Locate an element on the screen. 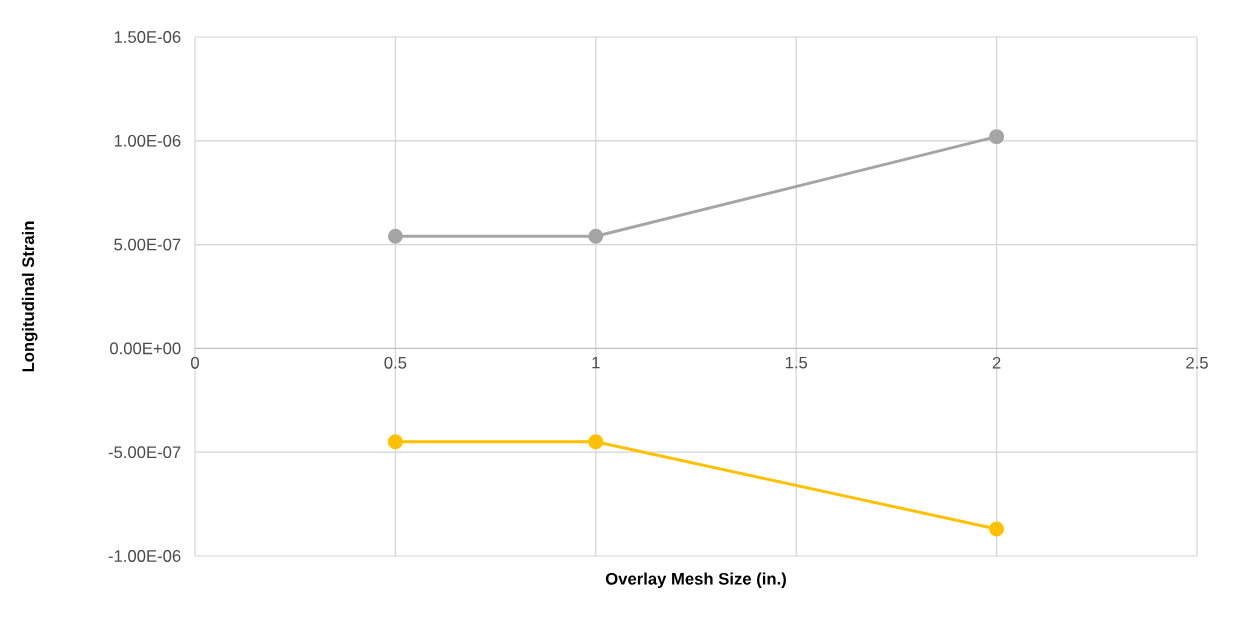 The image size is (1243, 621). x-tick-label: 1.5 is located at coordinates (796, 362).